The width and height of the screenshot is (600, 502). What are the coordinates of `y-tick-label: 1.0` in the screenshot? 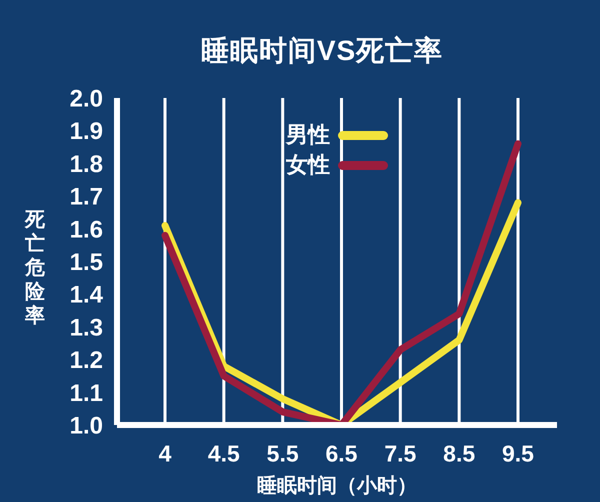 It's located at (86, 426).